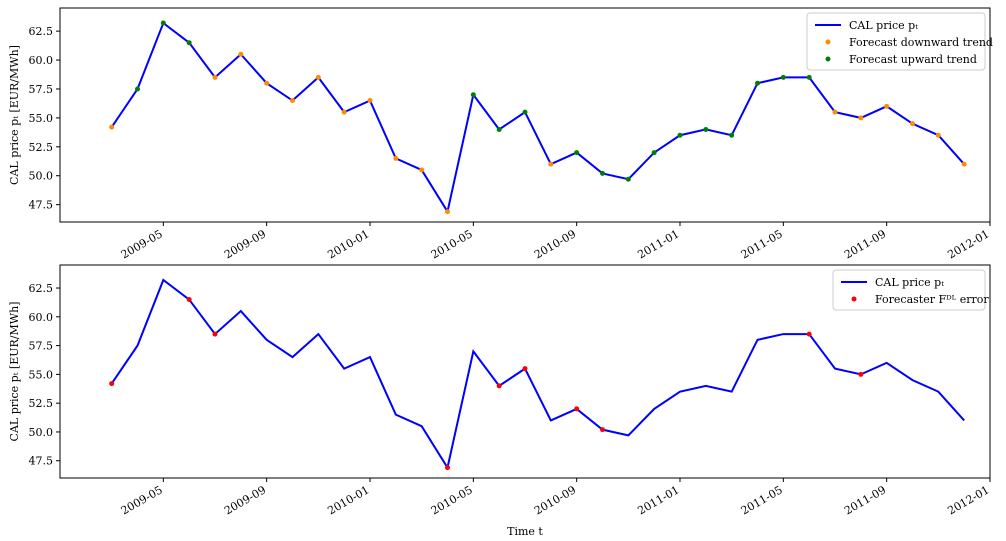 The image size is (1006, 541). Describe the element at coordinates (932, 299) in the screenshot. I see `legend-label: Forecaster Fᴰᴸ error` at that location.